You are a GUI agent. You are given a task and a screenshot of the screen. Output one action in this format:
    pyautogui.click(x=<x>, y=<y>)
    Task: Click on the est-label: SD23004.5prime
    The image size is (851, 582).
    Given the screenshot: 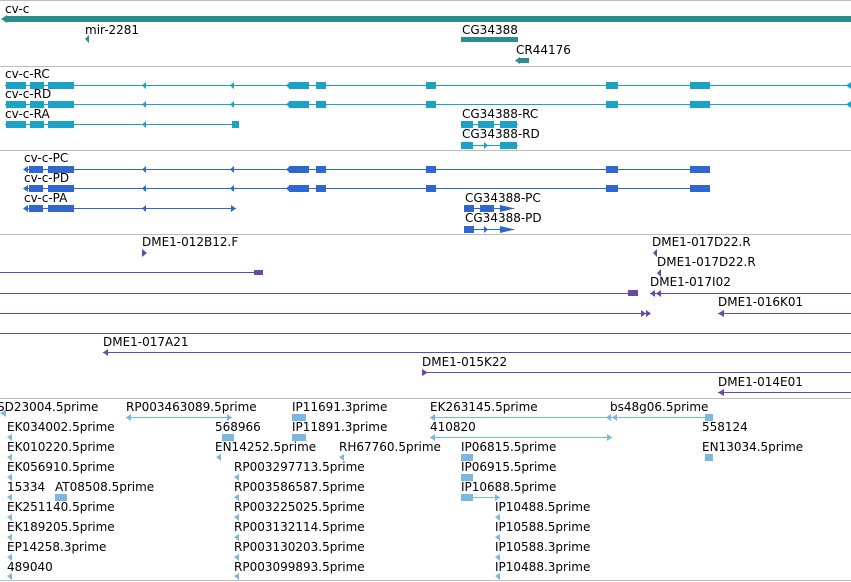 What is the action you would take?
    pyautogui.click(x=49, y=407)
    